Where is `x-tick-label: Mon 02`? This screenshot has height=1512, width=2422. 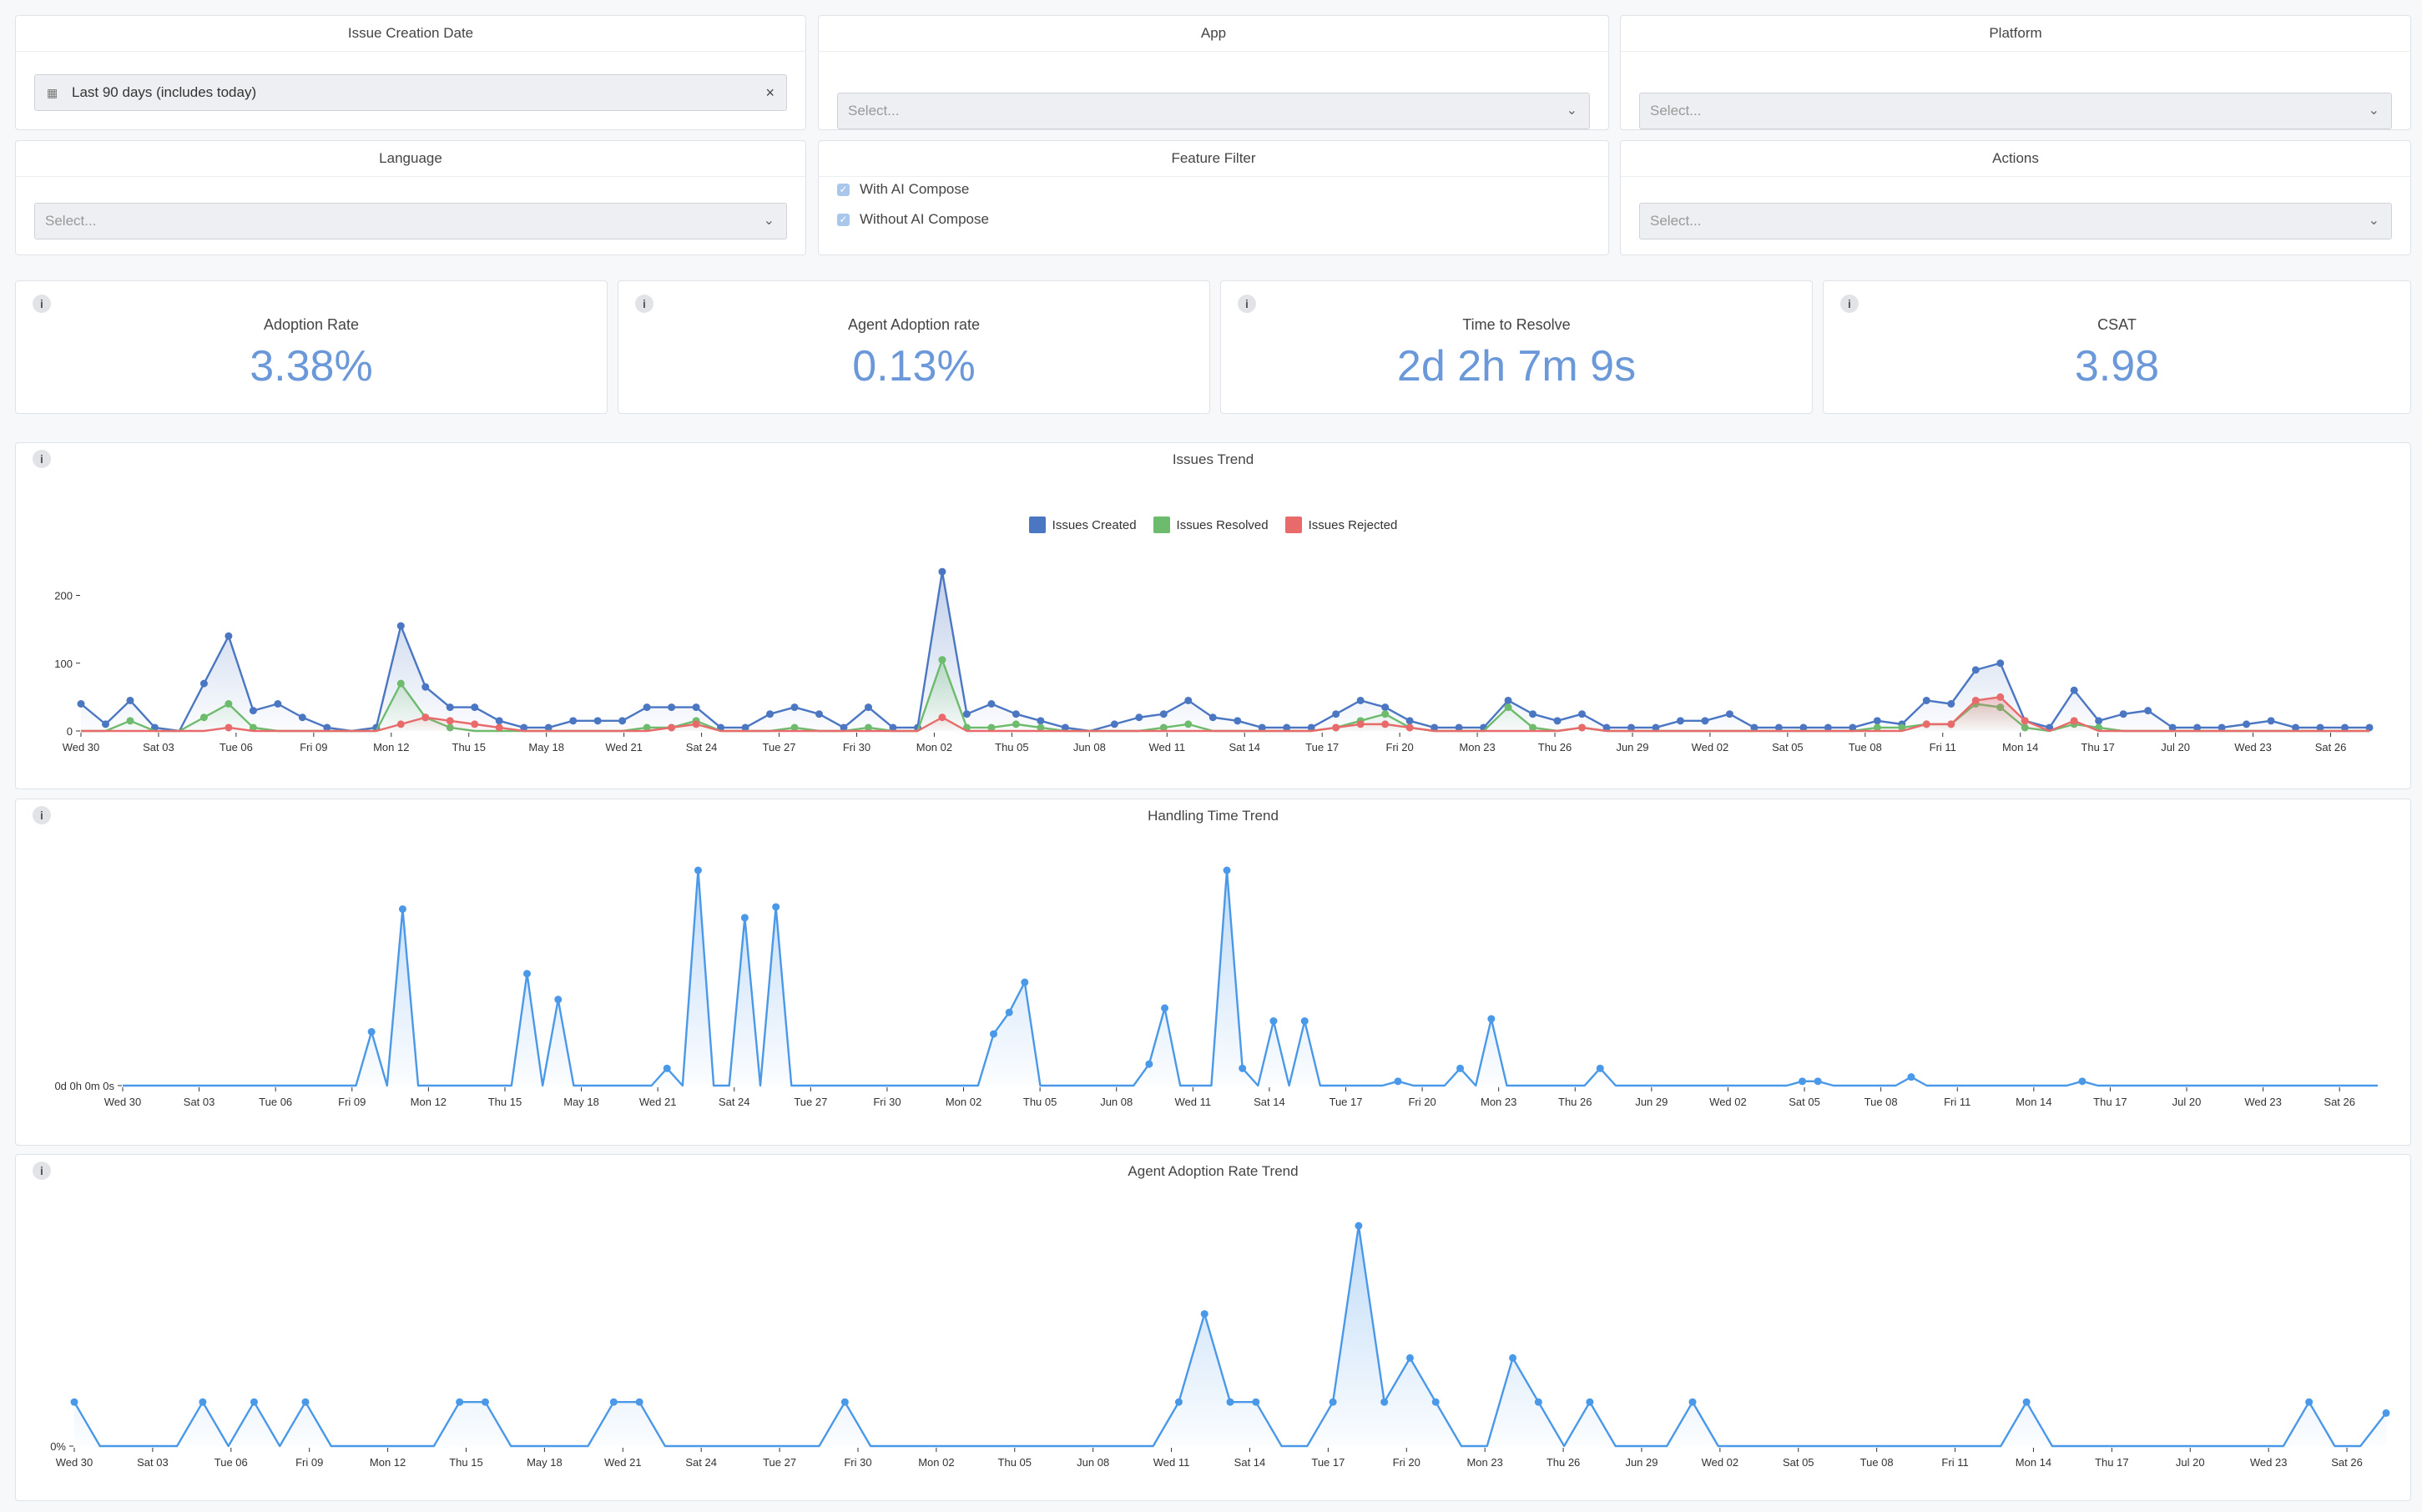 x-tick-label: Mon 02 is located at coordinates (936, 1462).